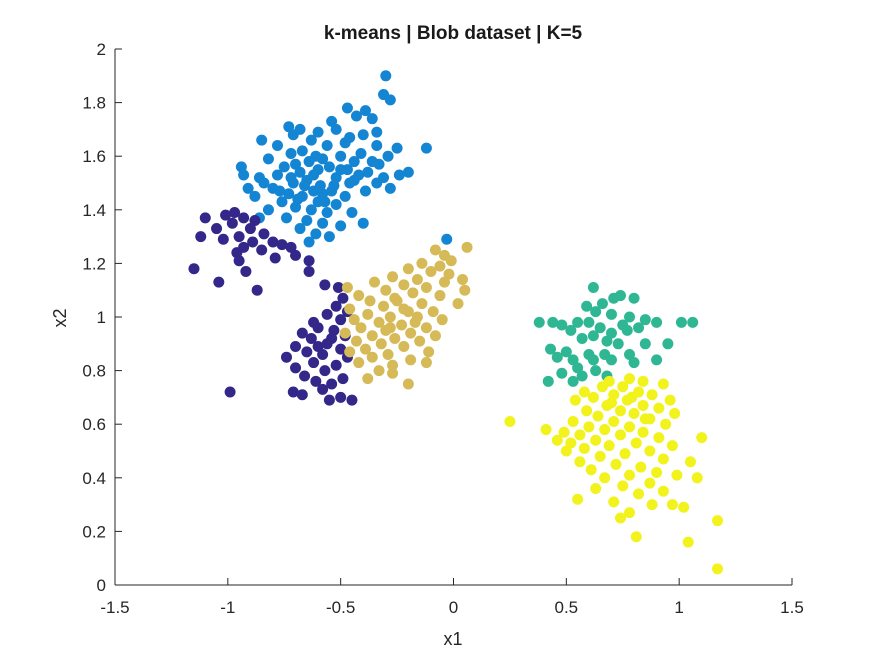 This screenshot has height=656, width=875. Describe the element at coordinates (452, 639) in the screenshot. I see `x-axis-label: x1` at that location.